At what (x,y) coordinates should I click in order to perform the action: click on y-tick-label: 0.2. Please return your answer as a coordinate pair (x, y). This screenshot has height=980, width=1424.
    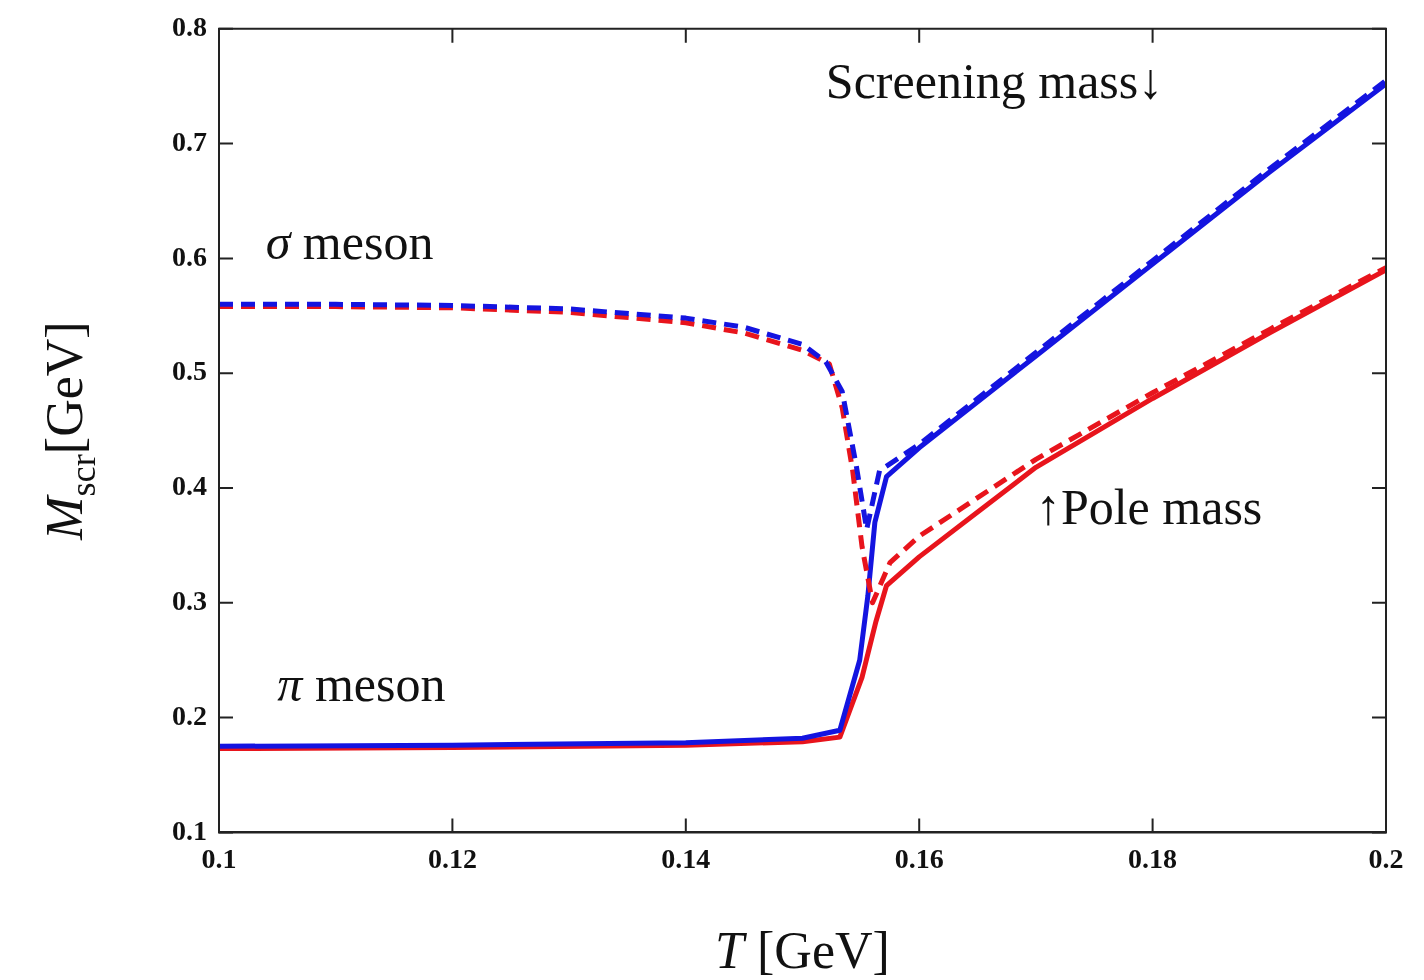
    Looking at the image, I should click on (189, 715).